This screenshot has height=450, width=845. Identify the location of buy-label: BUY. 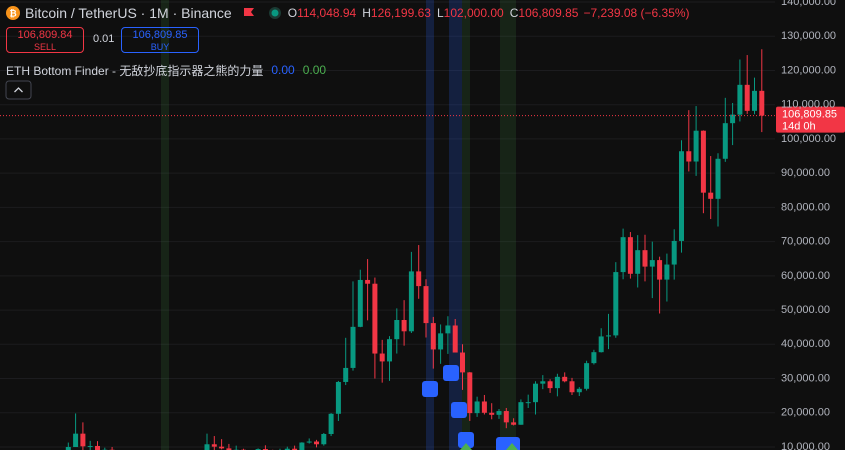
(160, 47).